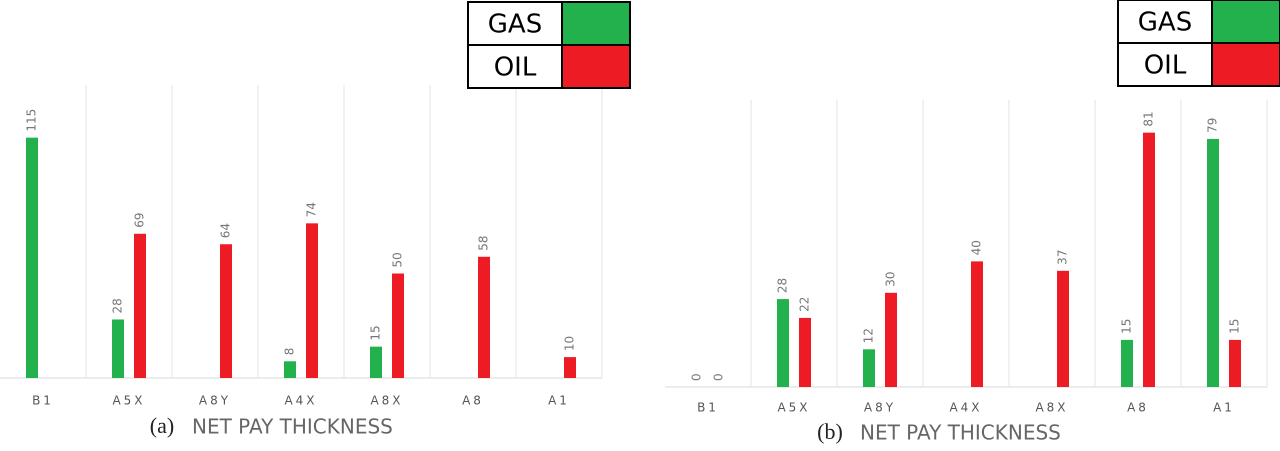 The width and height of the screenshot is (1280, 451). Describe the element at coordinates (226, 230) in the screenshot. I see `value-label: 64` at that location.